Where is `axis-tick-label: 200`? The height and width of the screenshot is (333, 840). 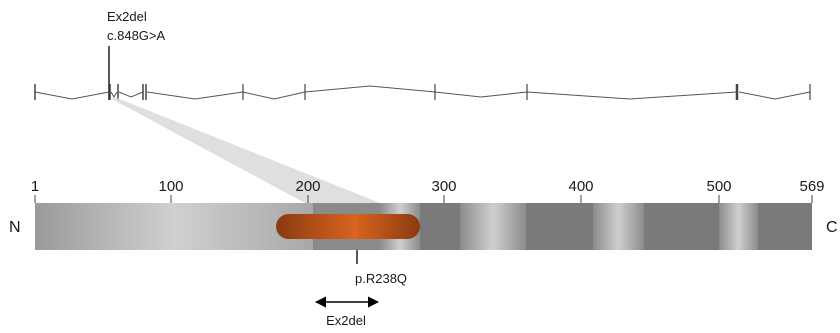
axis-tick-label: 200 is located at coordinates (307, 186).